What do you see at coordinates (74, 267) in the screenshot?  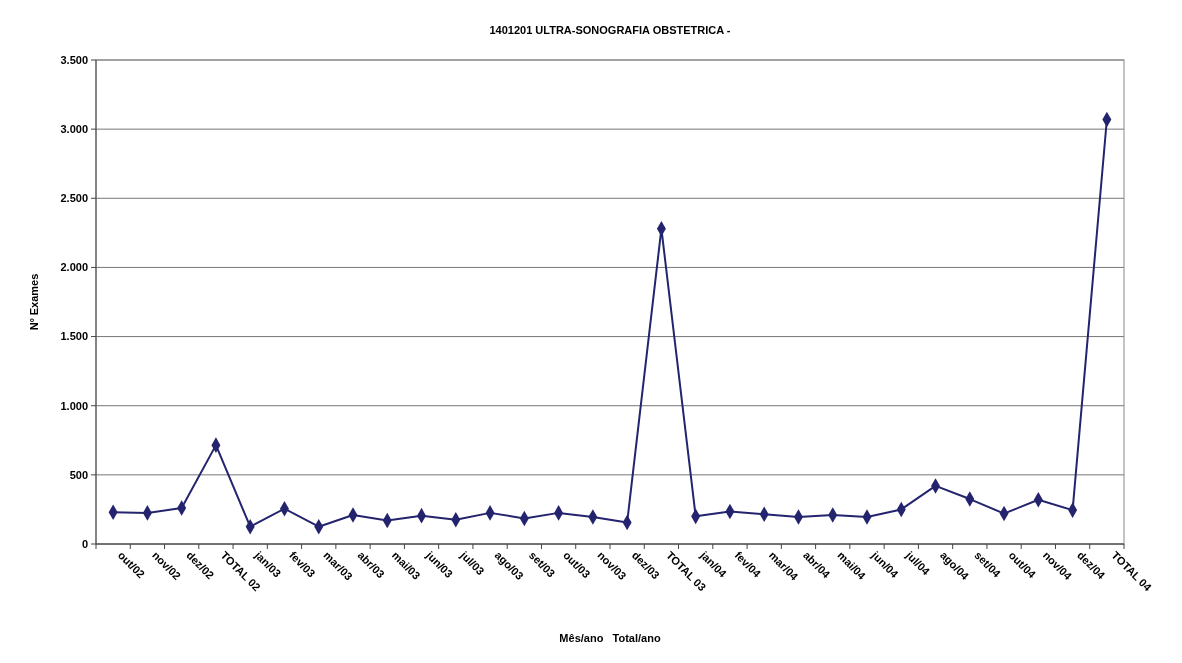 I see `y-tick-label: 2.000` at bounding box center [74, 267].